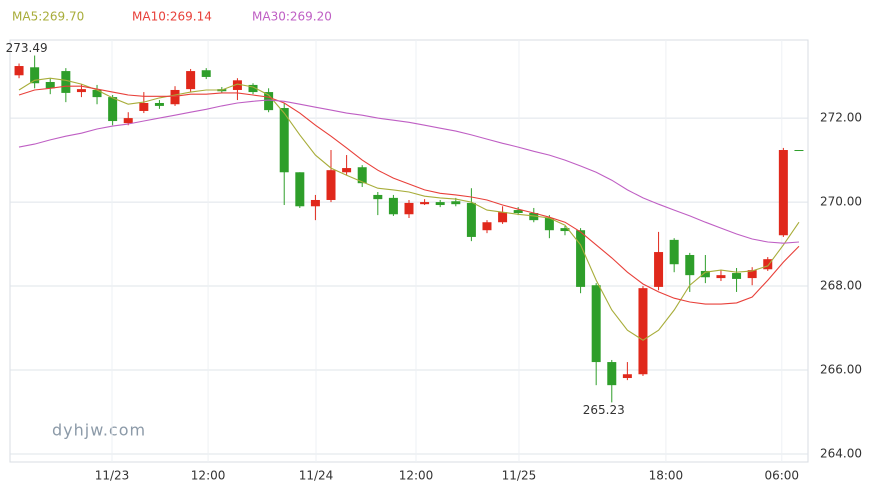  Describe the element at coordinates (781, 476) in the screenshot. I see `x-tick-label: 06:00` at that location.